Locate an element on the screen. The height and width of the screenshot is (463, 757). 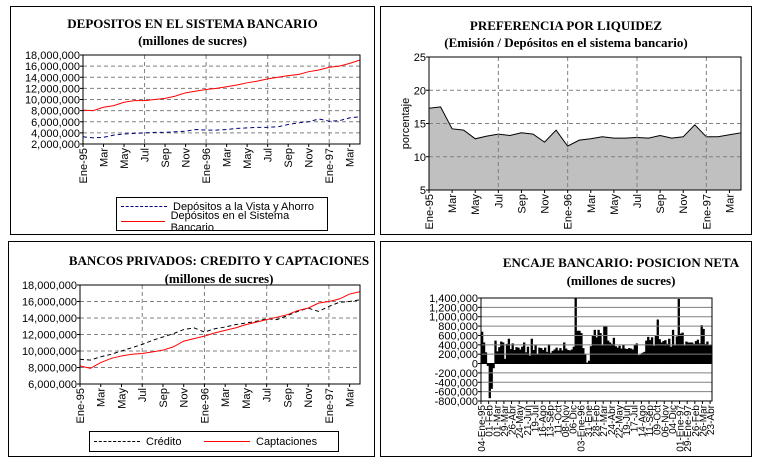
y-tick-label: 14,000,000 is located at coordinates (49, 319).